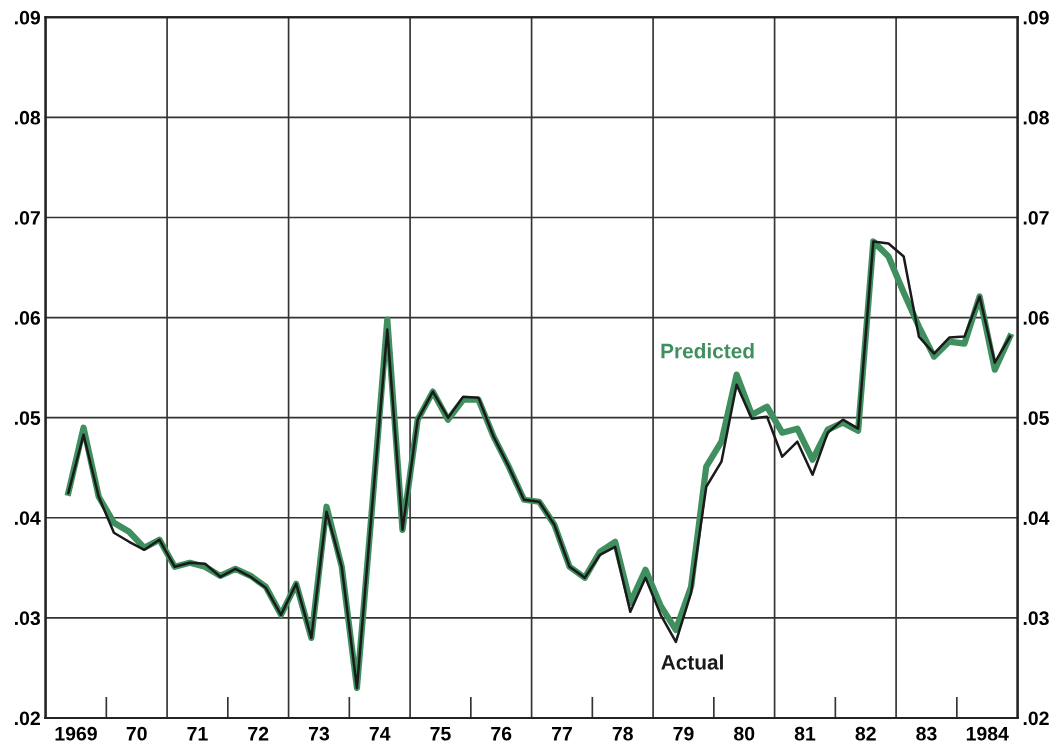  What do you see at coordinates (1036, 117) in the screenshot?
I see `y2-tick-label: .08` at bounding box center [1036, 117].